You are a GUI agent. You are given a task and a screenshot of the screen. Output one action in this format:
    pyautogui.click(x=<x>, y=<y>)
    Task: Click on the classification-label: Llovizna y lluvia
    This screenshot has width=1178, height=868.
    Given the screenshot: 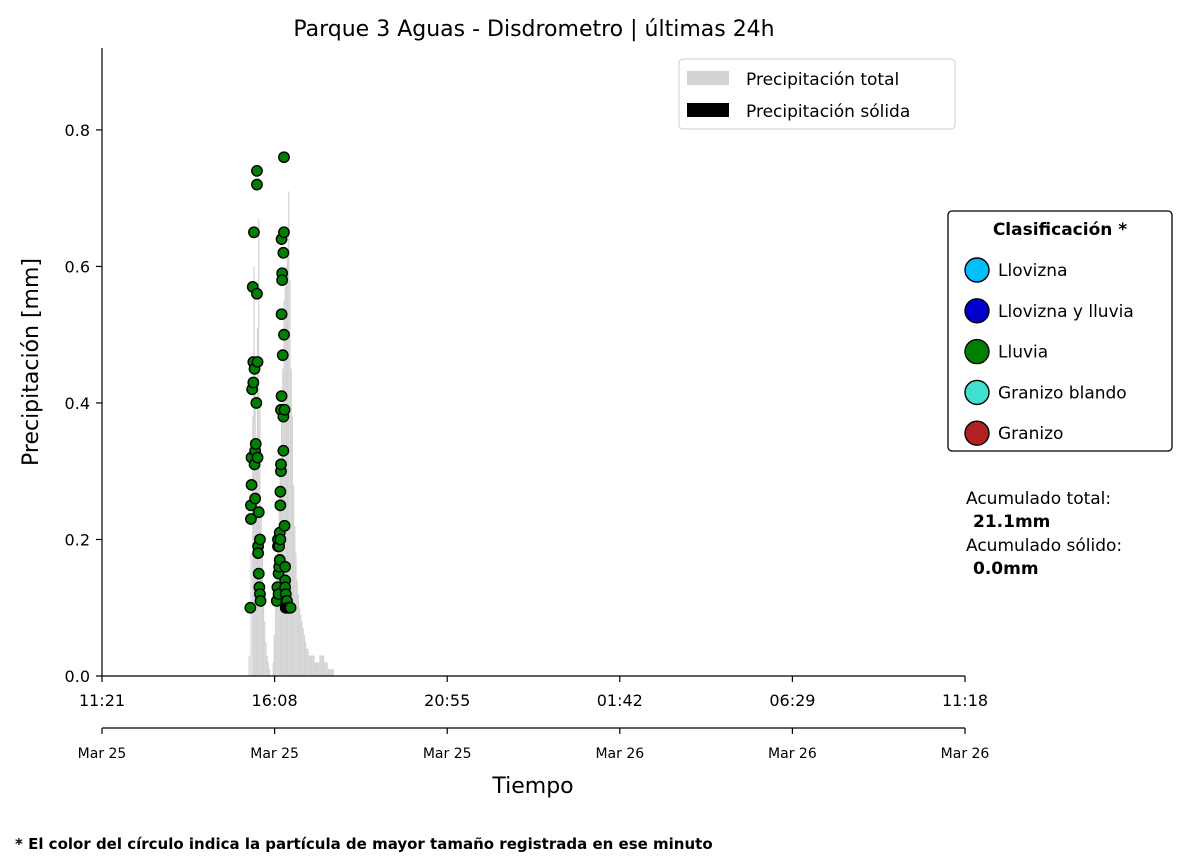 What is the action you would take?
    pyautogui.click(x=1066, y=312)
    